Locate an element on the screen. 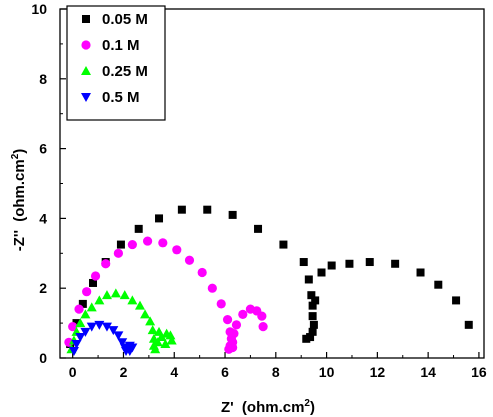  legend-box is located at coordinates (116, 63).